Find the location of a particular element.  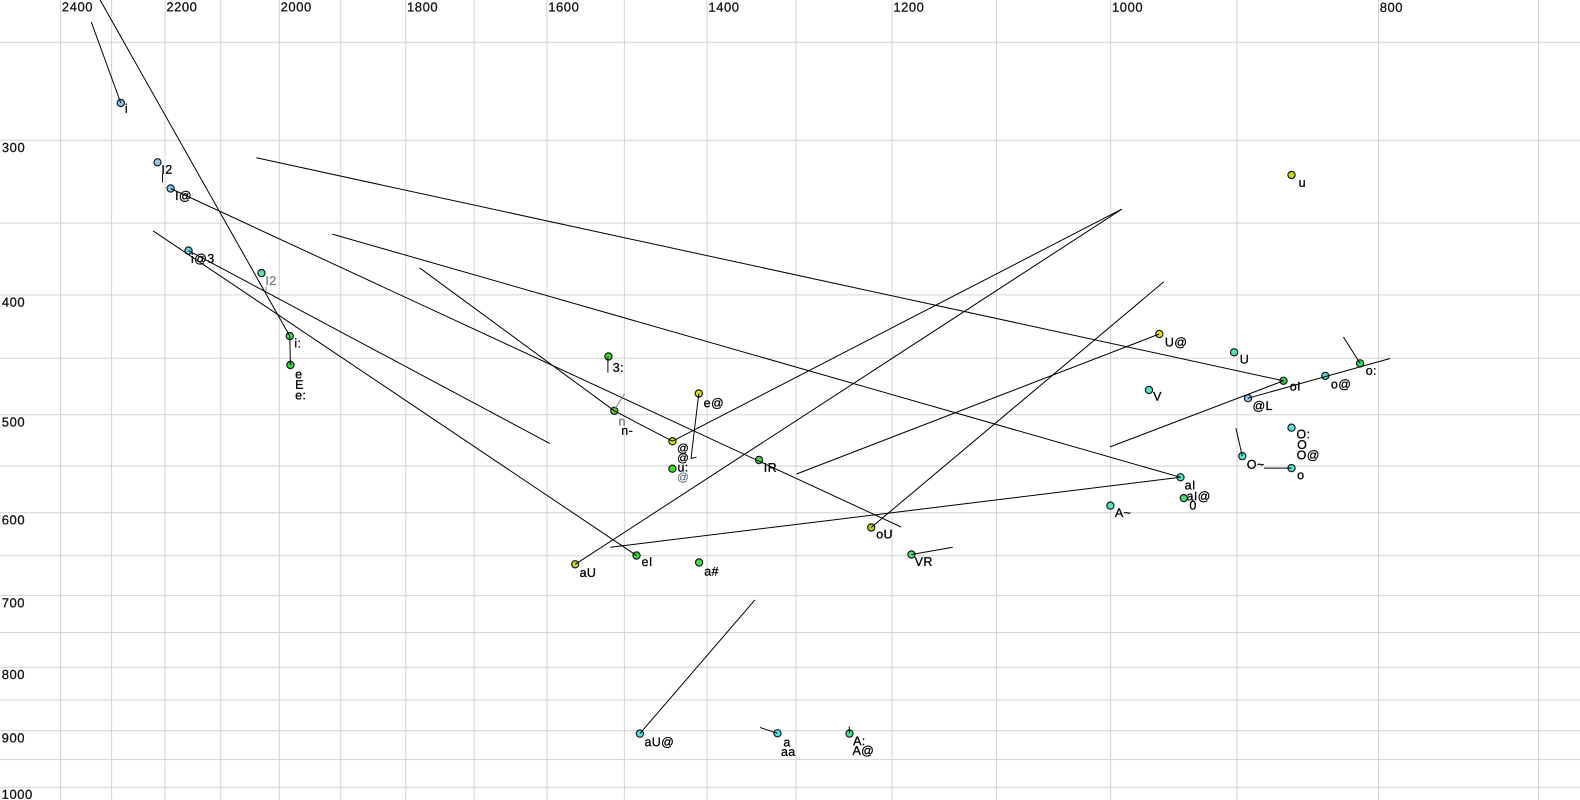

svg-text: e@ is located at coordinates (714, 403).